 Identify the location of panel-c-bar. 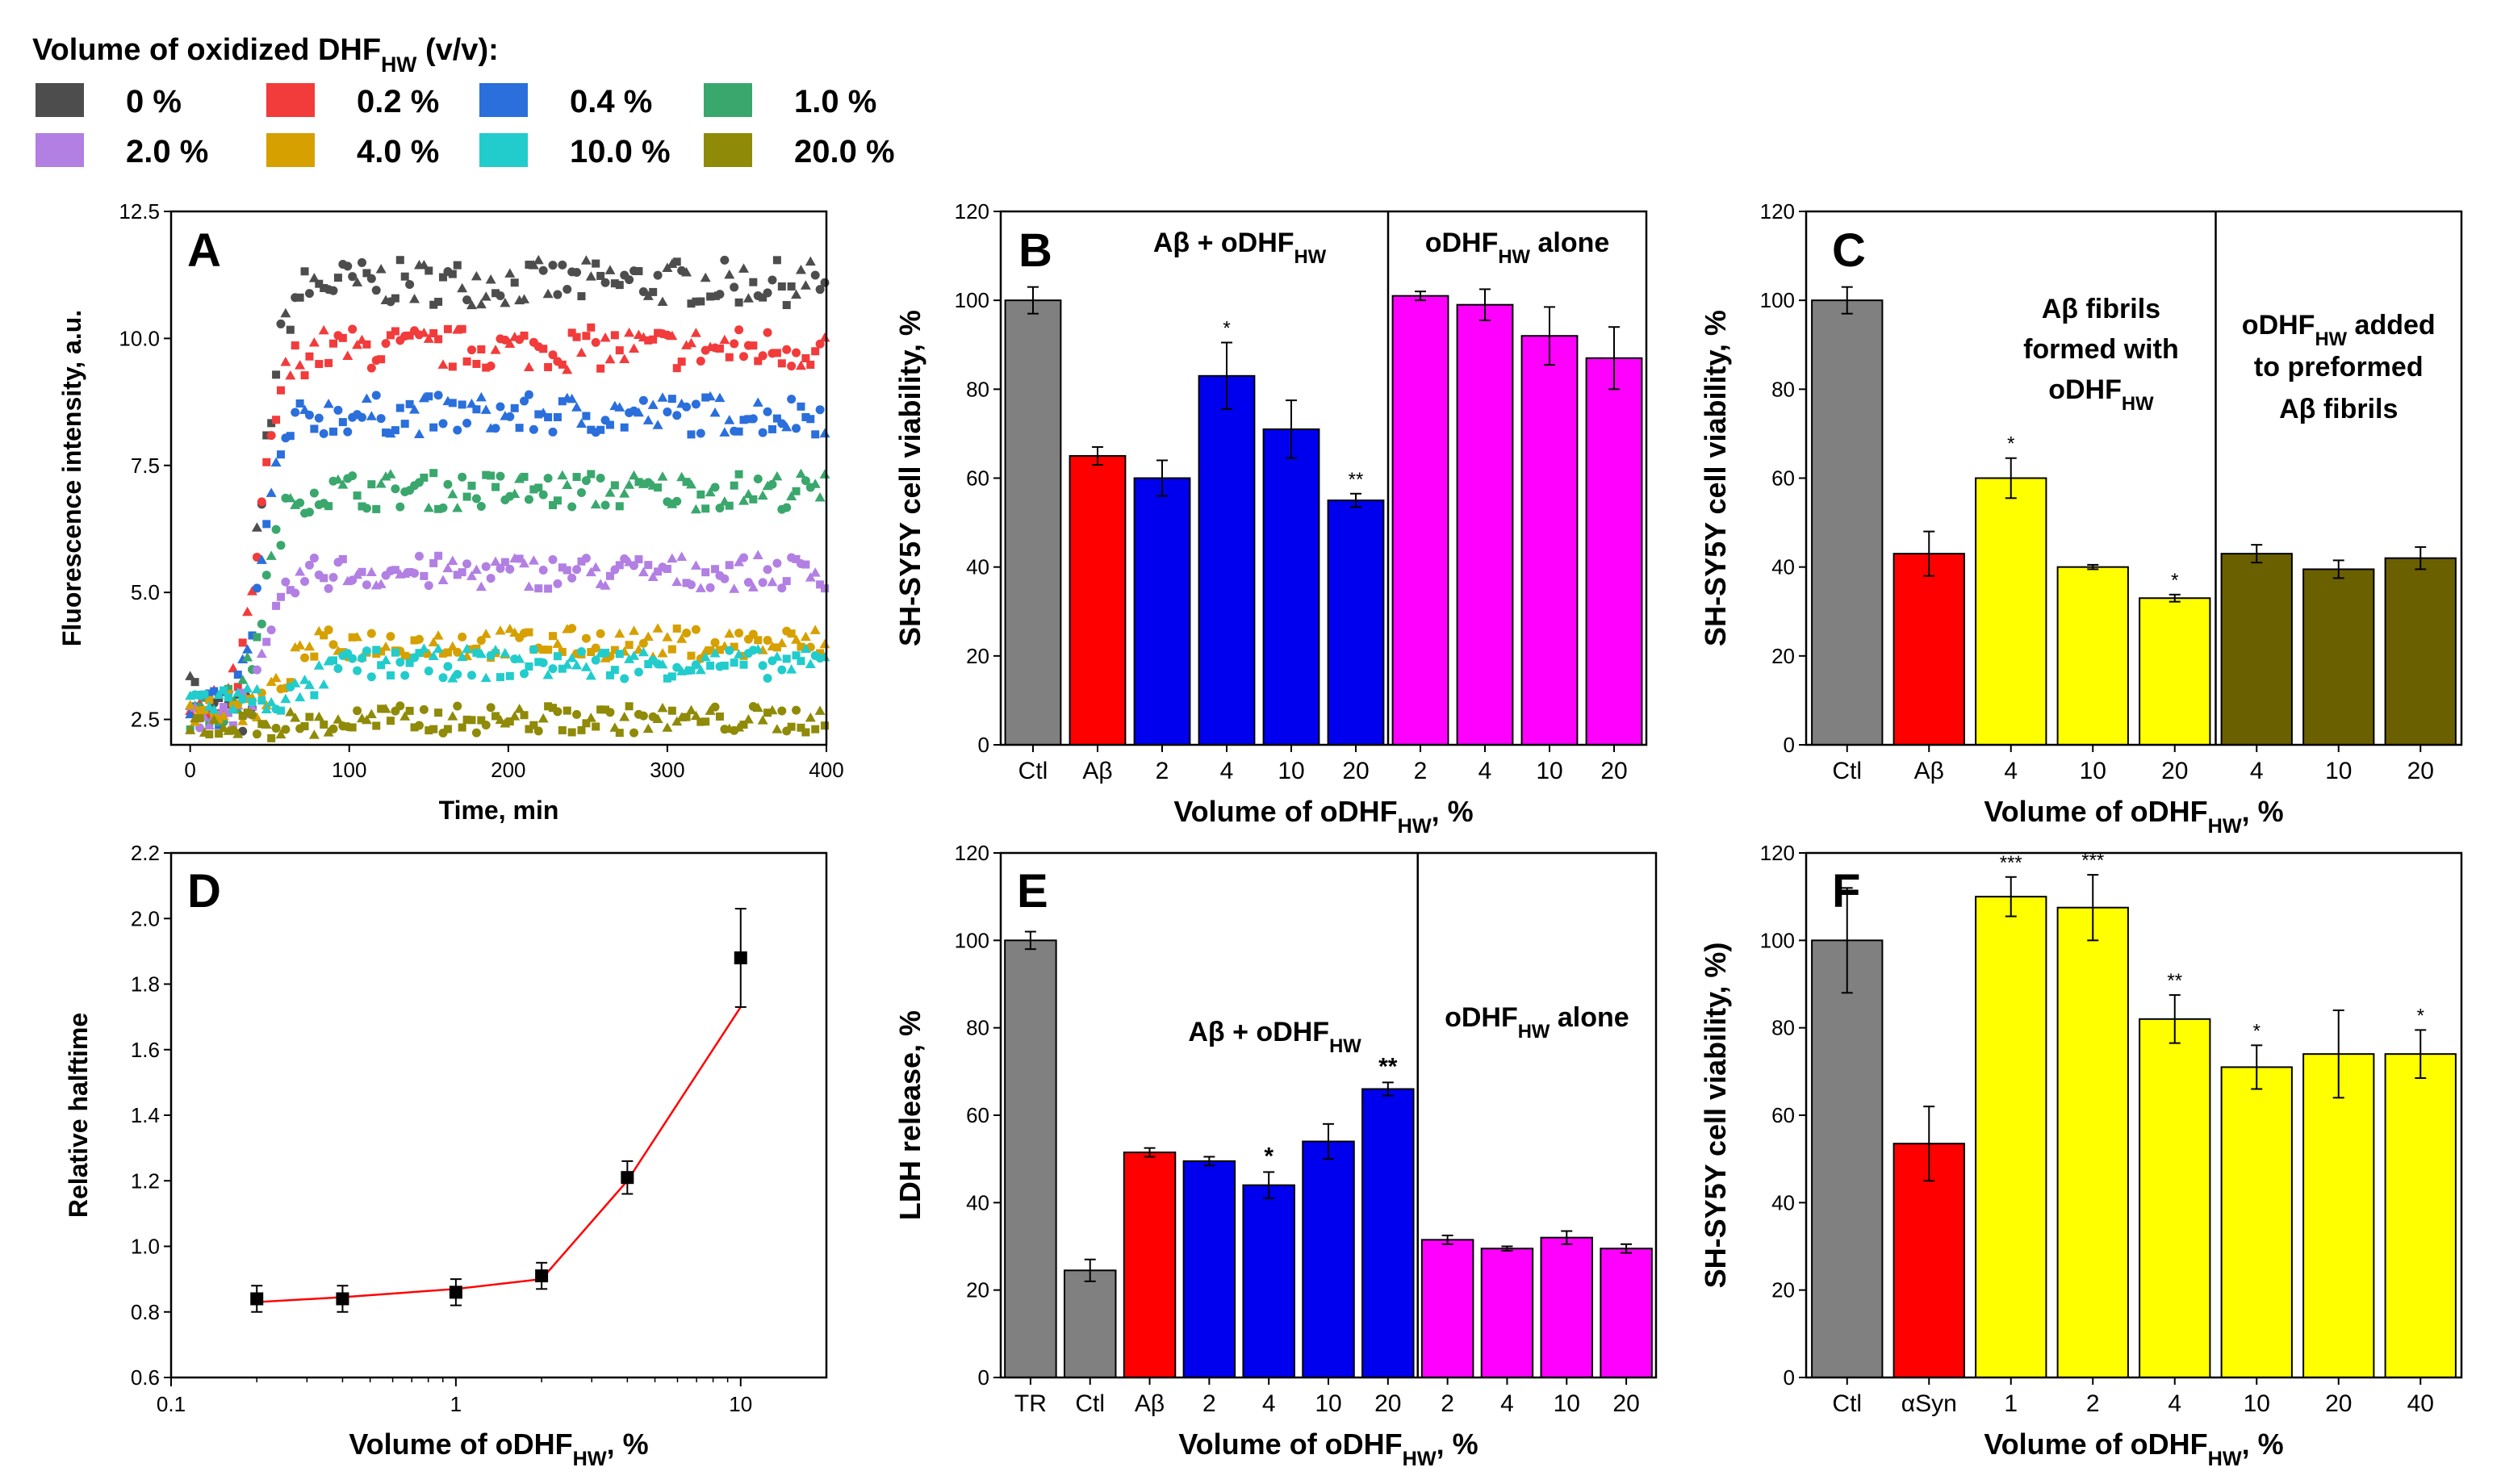
(2011, 611).